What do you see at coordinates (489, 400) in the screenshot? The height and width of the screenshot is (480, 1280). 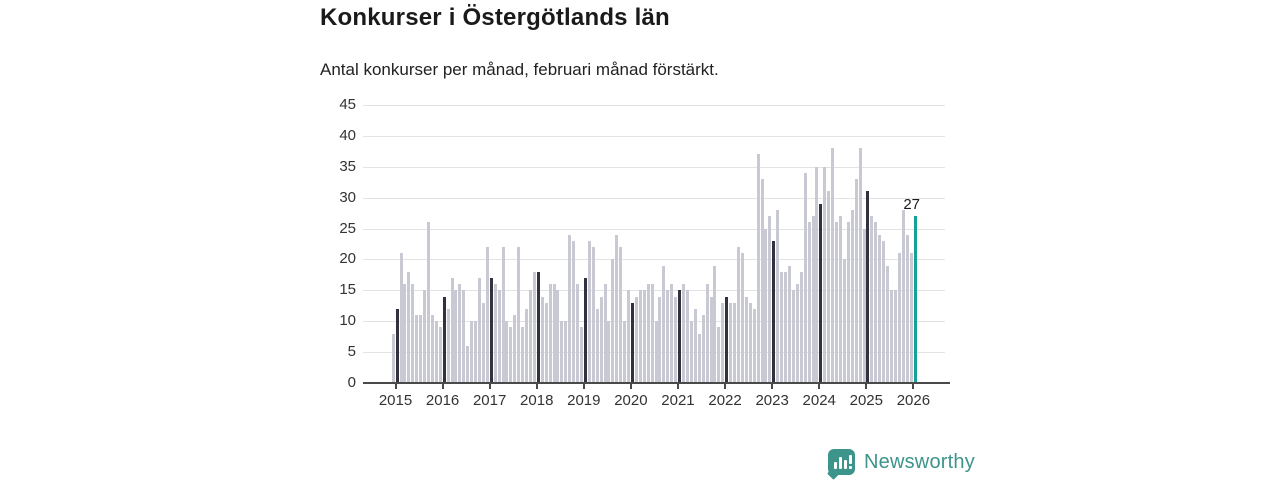 I see `x-axis-tick-label-2017: 2017` at bounding box center [489, 400].